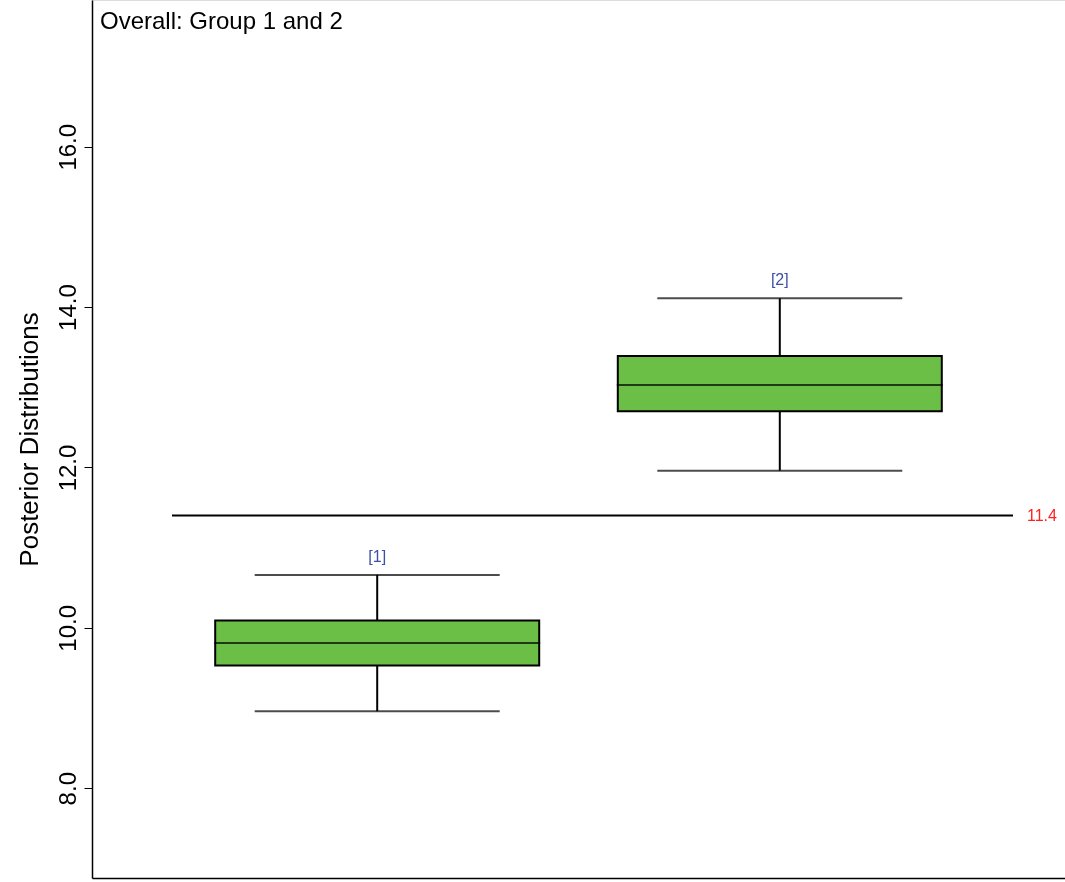 This screenshot has height=882, width=1065. What do you see at coordinates (67, 307) in the screenshot?
I see `y-tick-label: 14.0` at bounding box center [67, 307].